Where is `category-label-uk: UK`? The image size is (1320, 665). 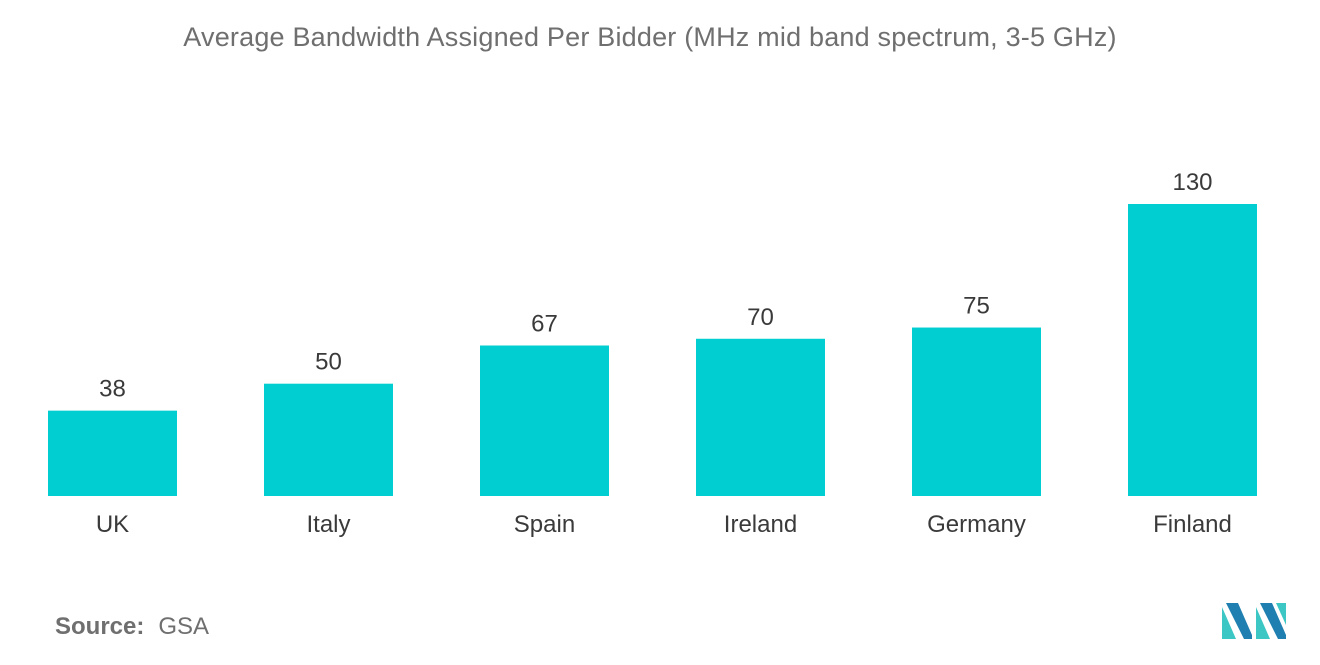 category-label-uk: UK is located at coordinates (112, 524).